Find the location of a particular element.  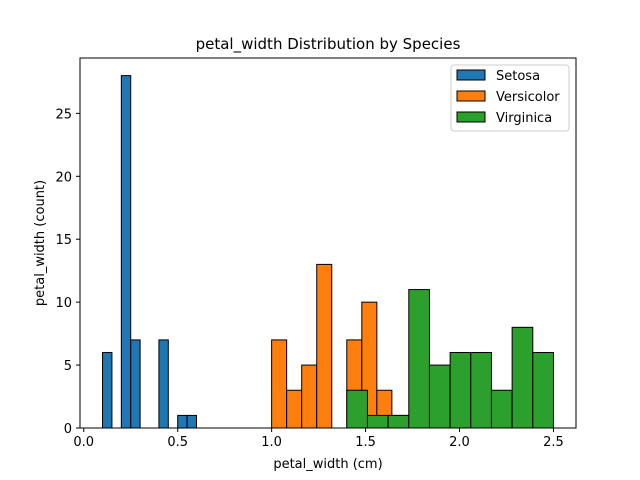

legend: Setosa Versicolor Virginica is located at coordinates (510, 98).